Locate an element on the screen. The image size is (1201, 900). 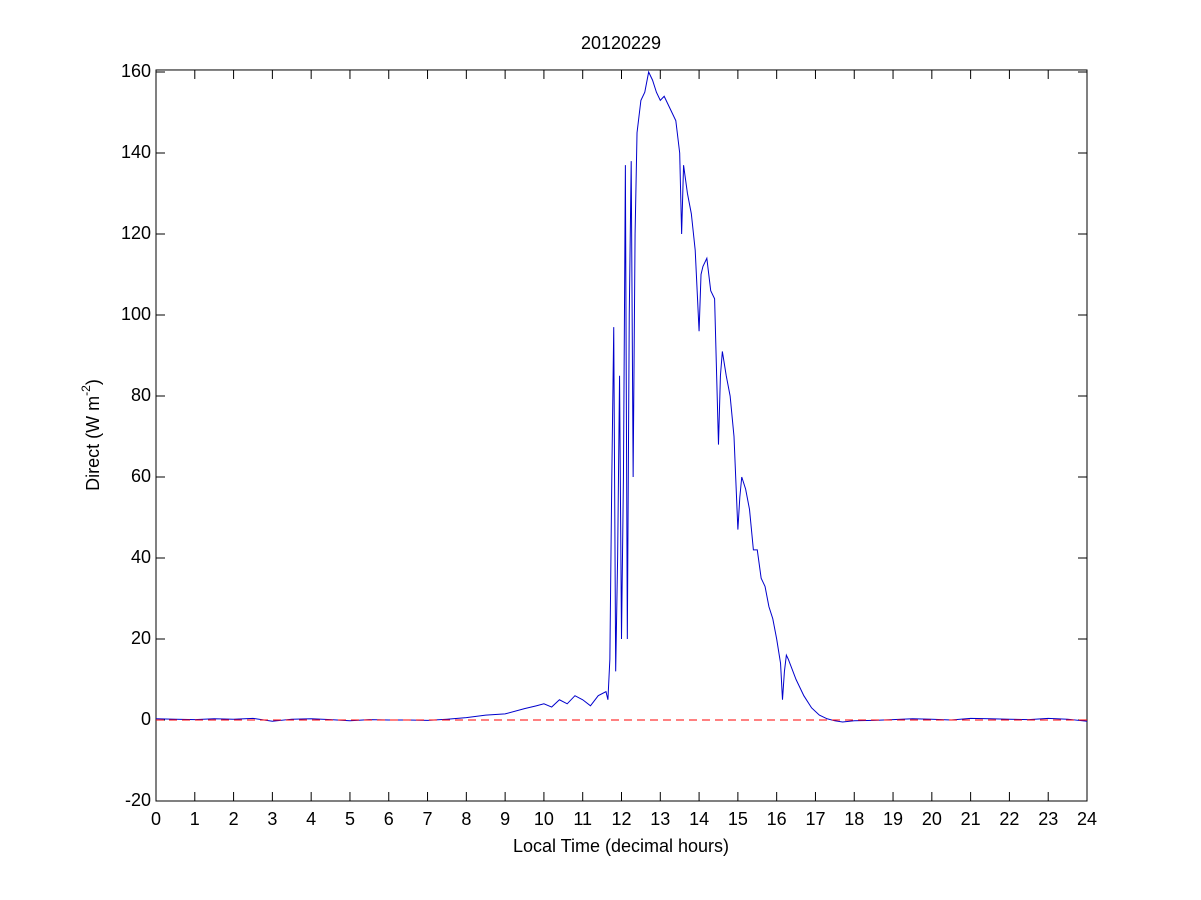
y-axis-label: Direct (W m-2) is located at coordinates (91, 435).